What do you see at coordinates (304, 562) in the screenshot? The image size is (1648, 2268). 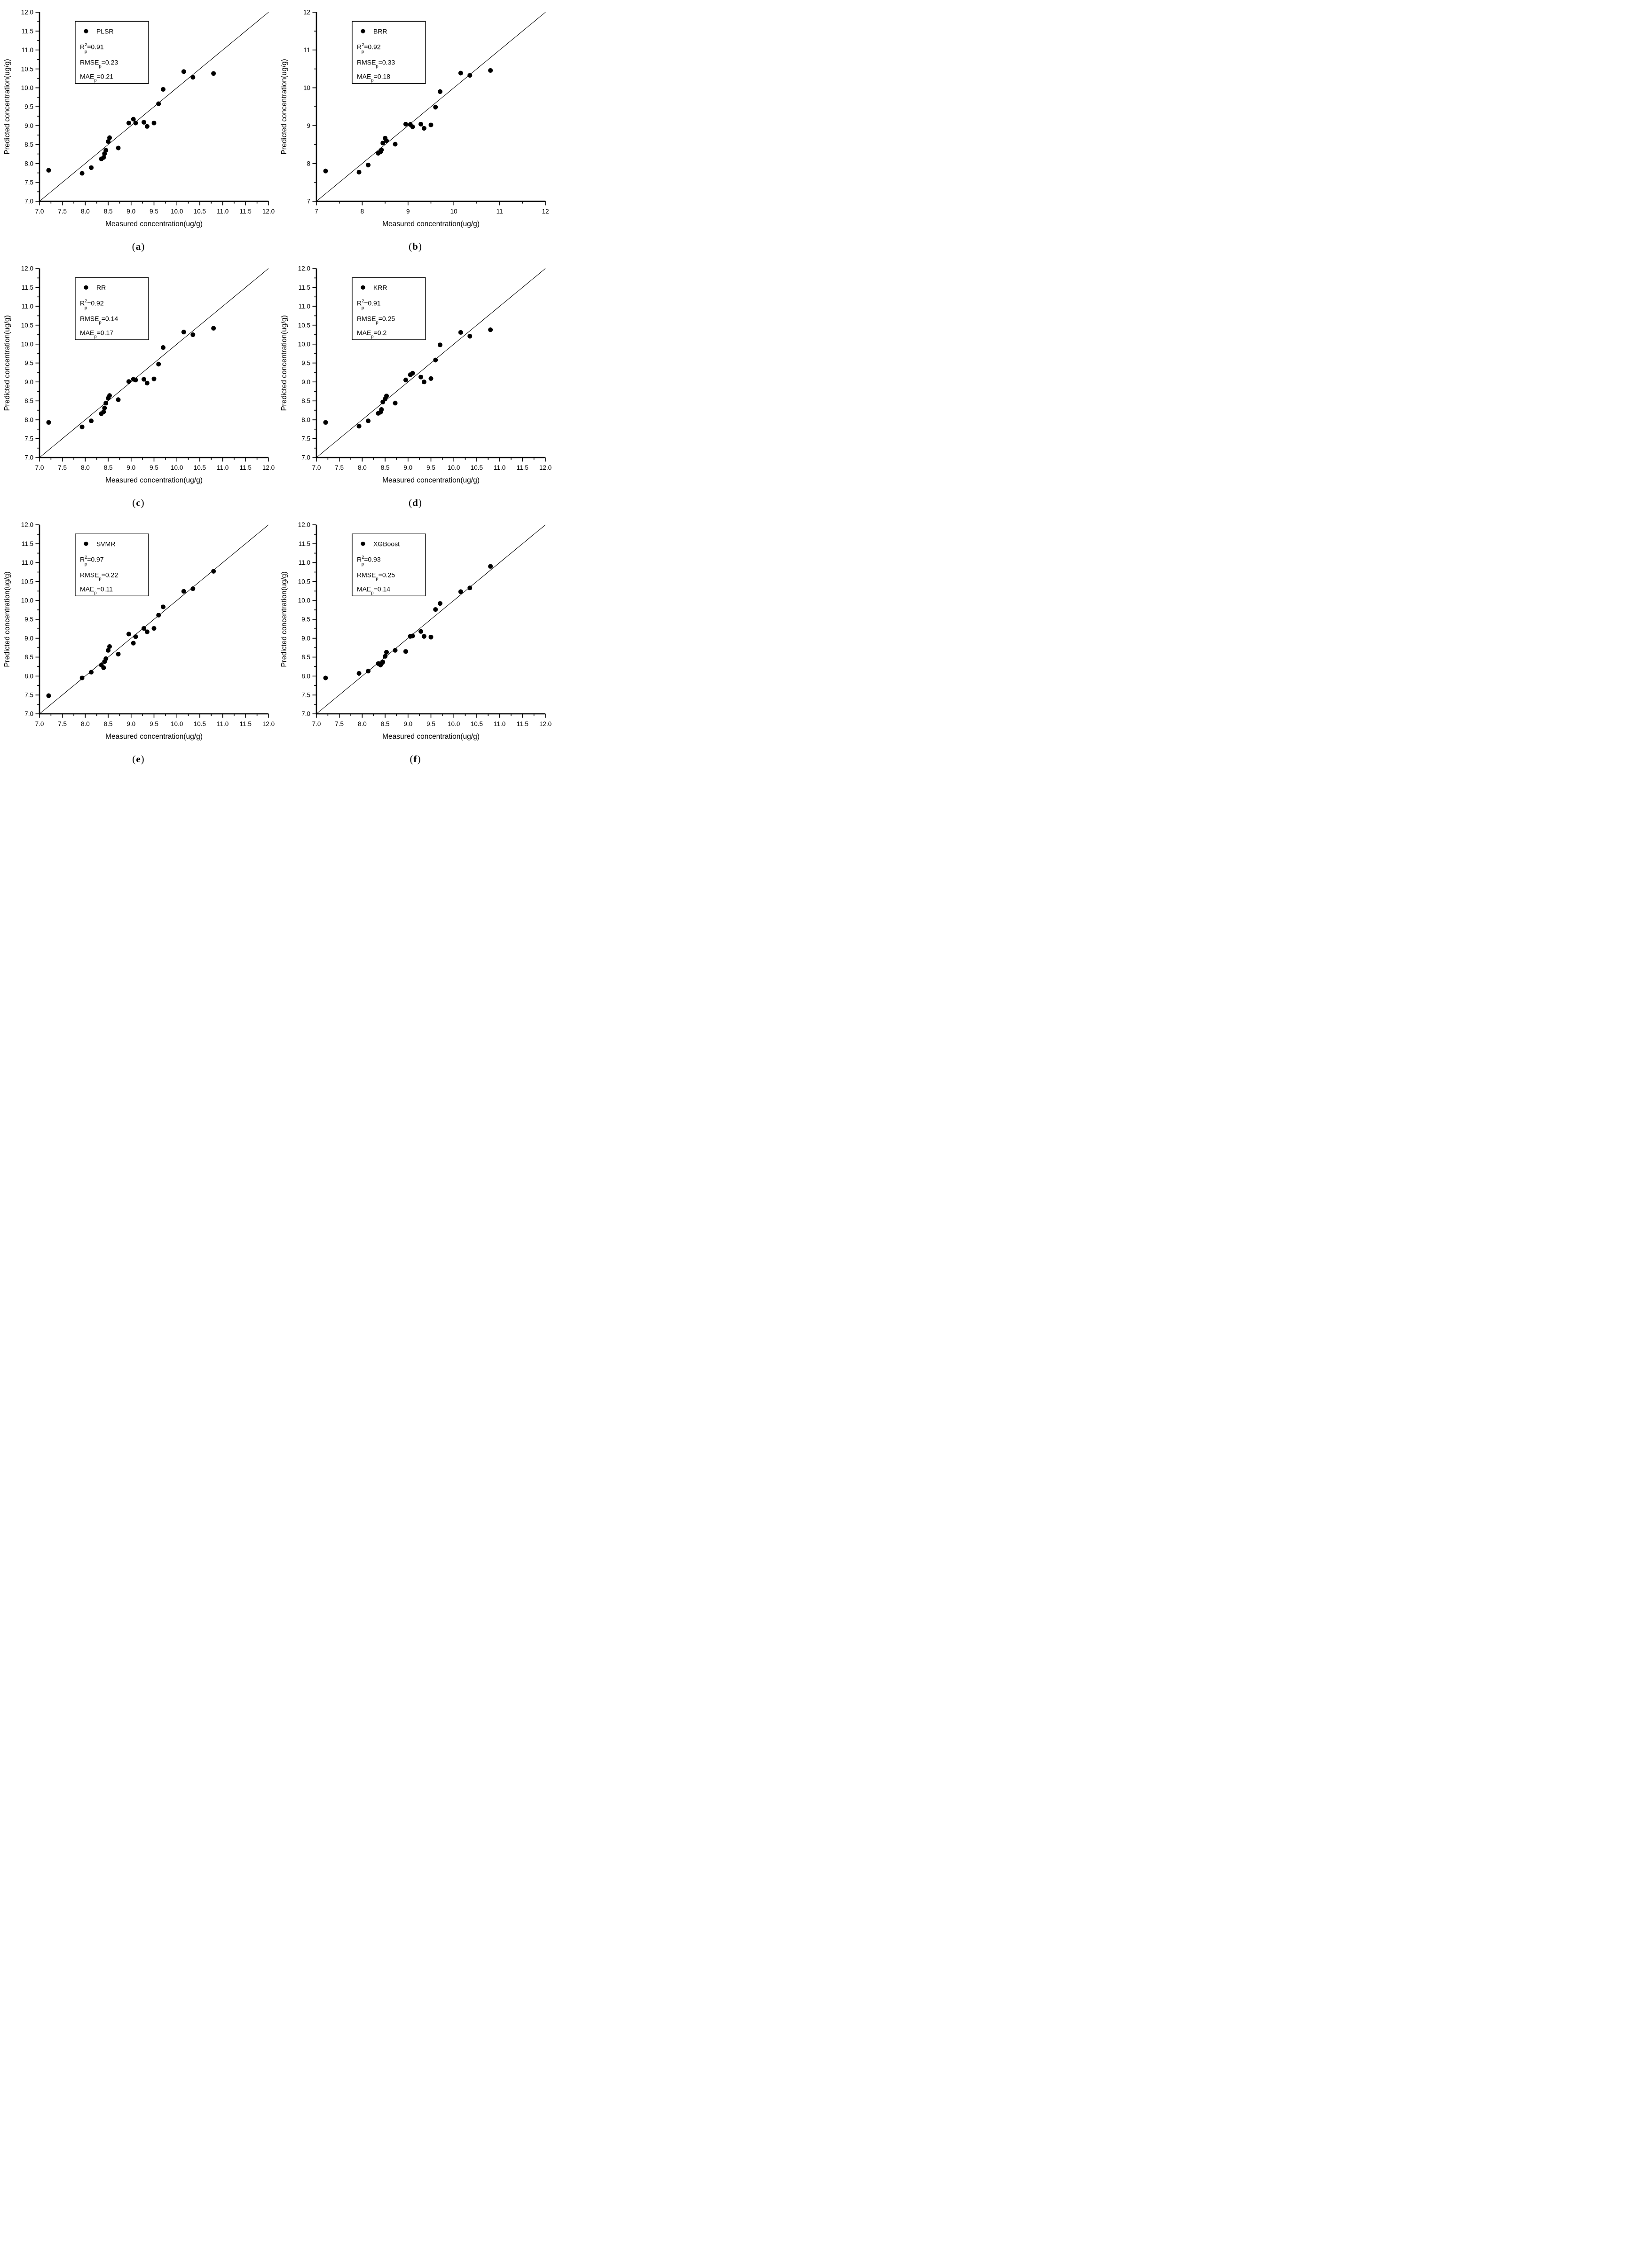 I see `y-tick-label: 11.0` at bounding box center [304, 562].